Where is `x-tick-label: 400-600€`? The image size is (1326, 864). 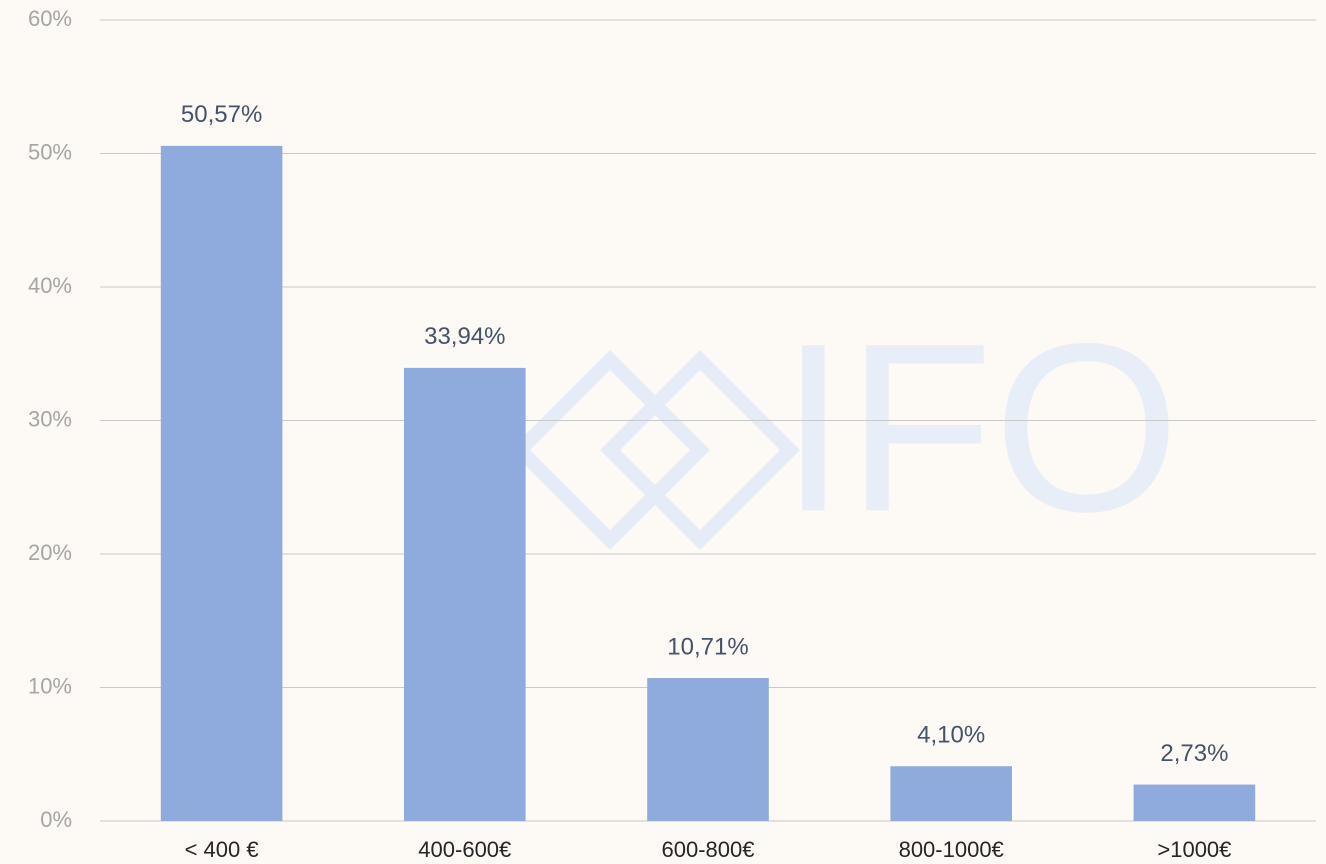
x-tick-label: 400-600€ is located at coordinates (464, 849).